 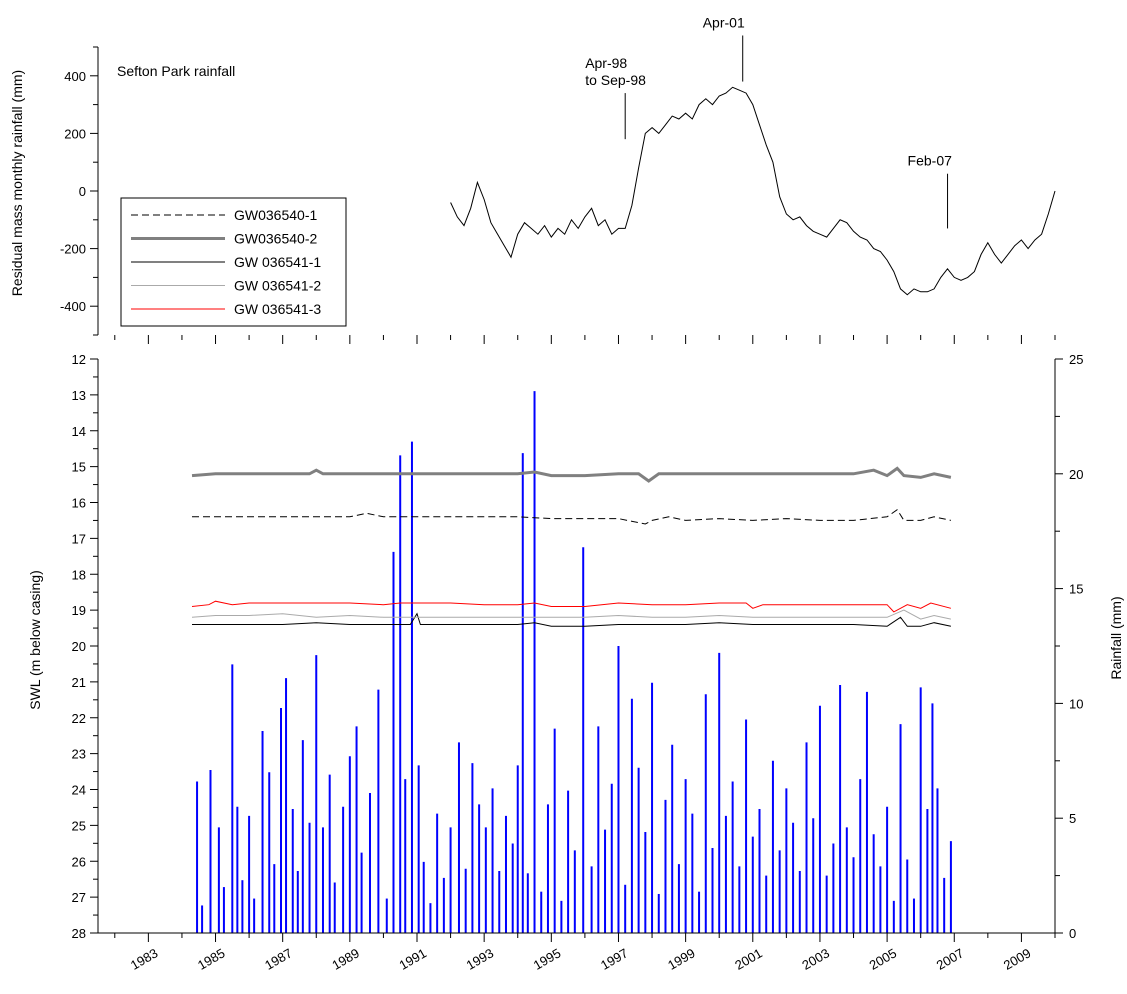 I want to click on swl-series-layer, so click(x=571, y=546).